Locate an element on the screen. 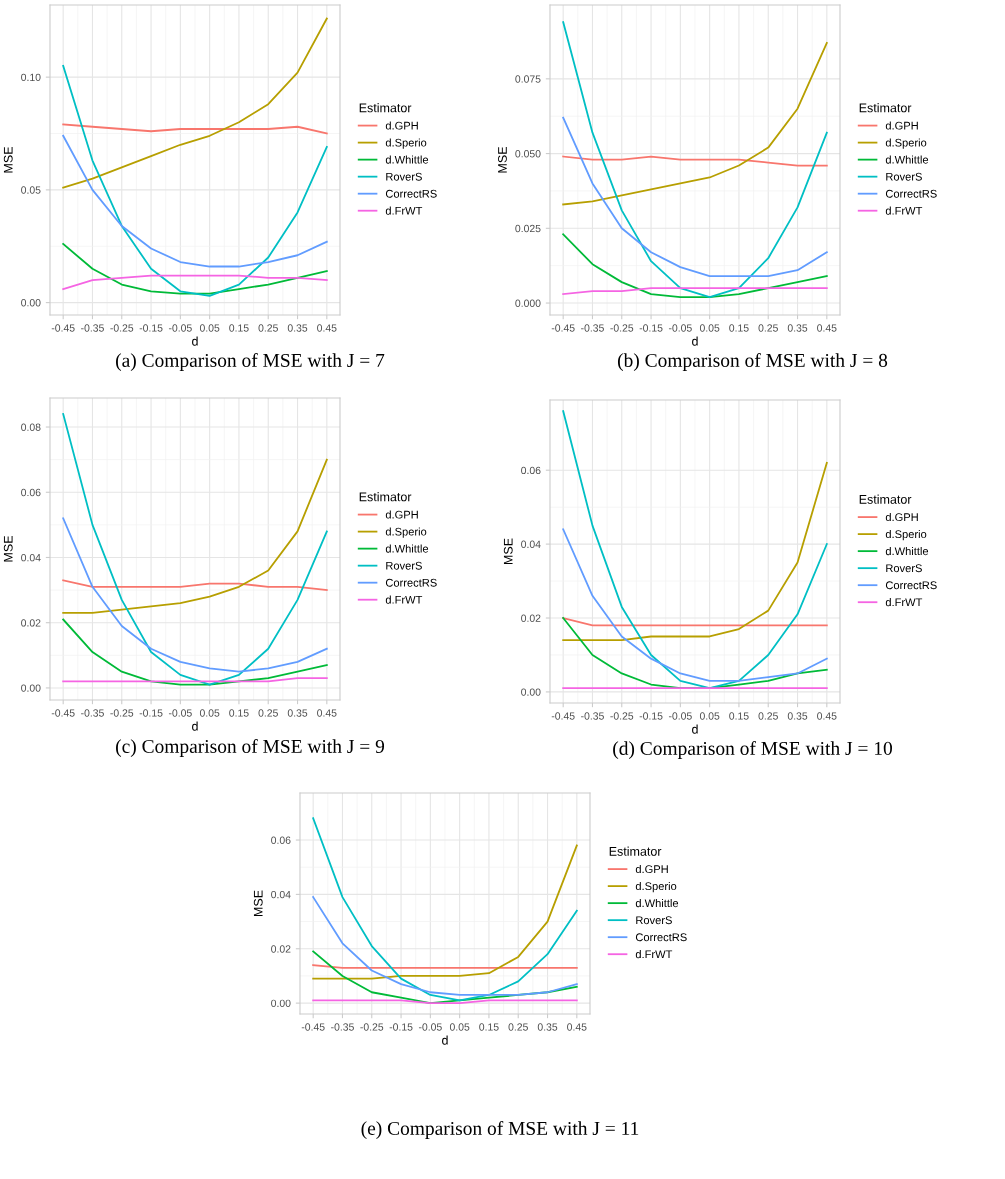 The width and height of the screenshot is (1005, 1179). text: (c) Comparison of MSE with J = 9 is located at coordinates (250, 748).